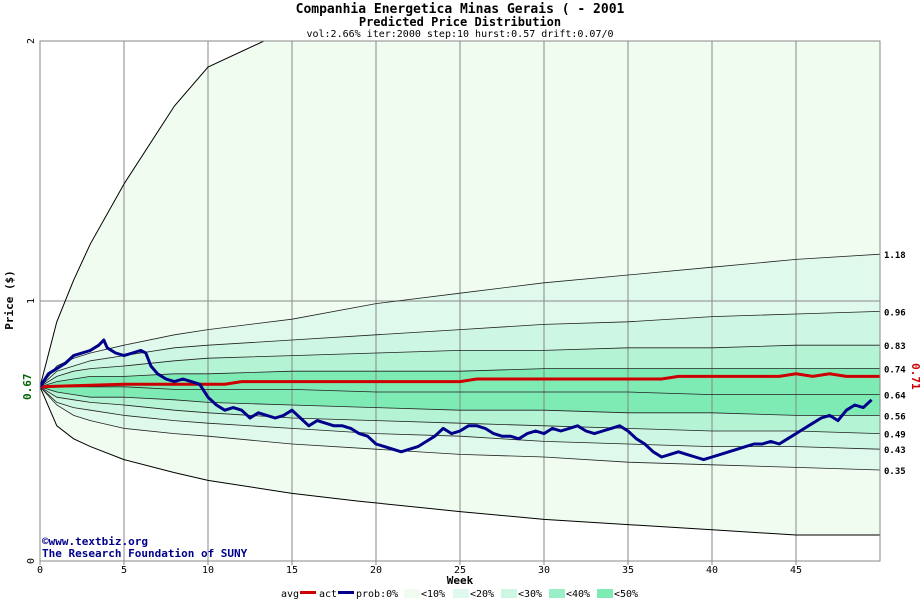  I want to click on legend-b30-label: <30%, so click(530, 594).